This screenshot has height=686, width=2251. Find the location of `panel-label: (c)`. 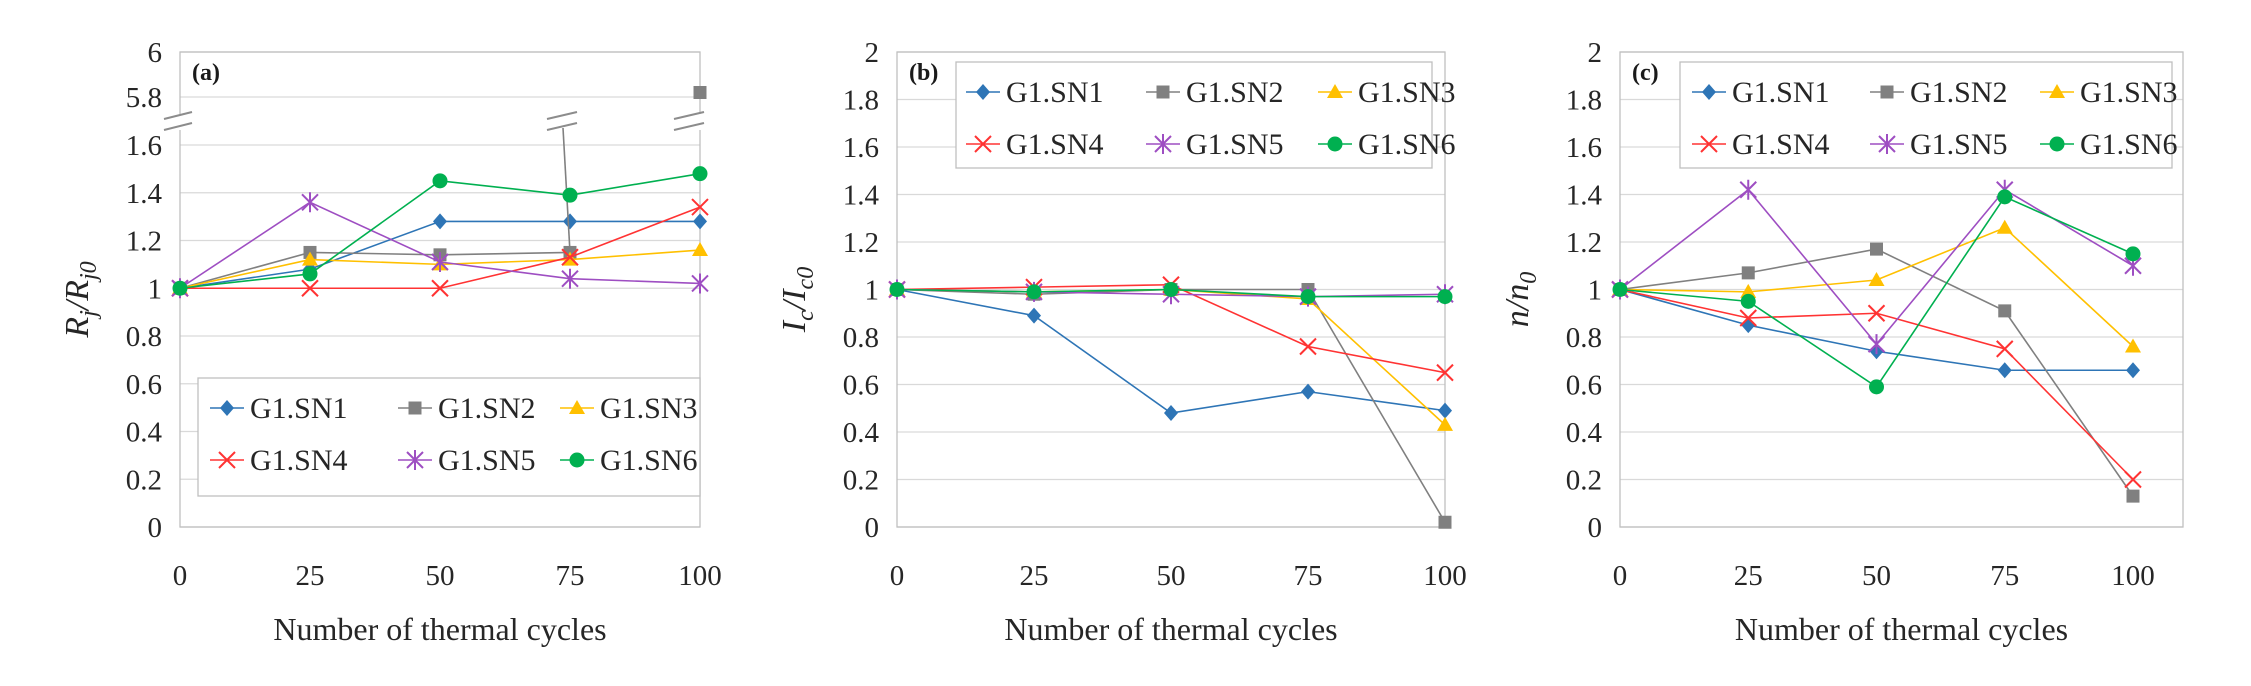

panel-label: (c) is located at coordinates (1645, 73).